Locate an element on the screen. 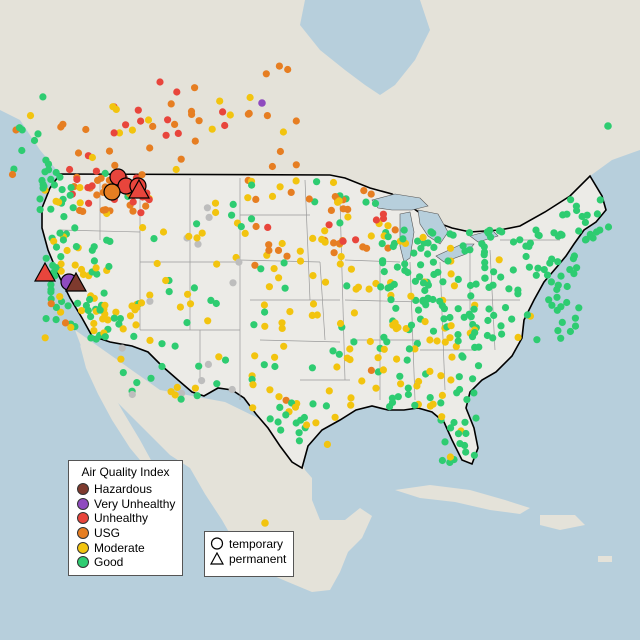 This screenshot has width=640, height=640. legend-permanent: permanent is located at coordinates (249, 558).